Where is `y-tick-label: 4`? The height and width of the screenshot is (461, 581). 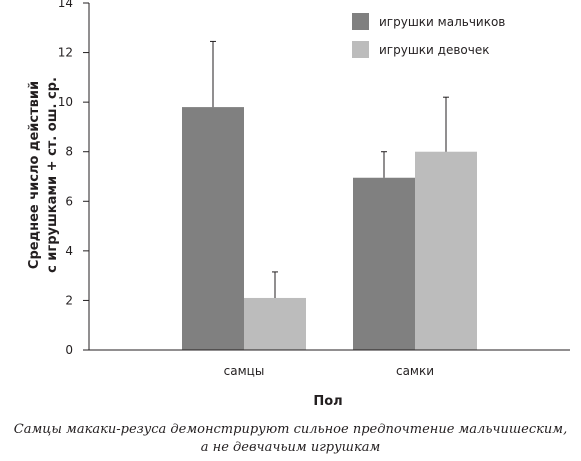
y-tick-label: 4 is located at coordinates (69, 251).